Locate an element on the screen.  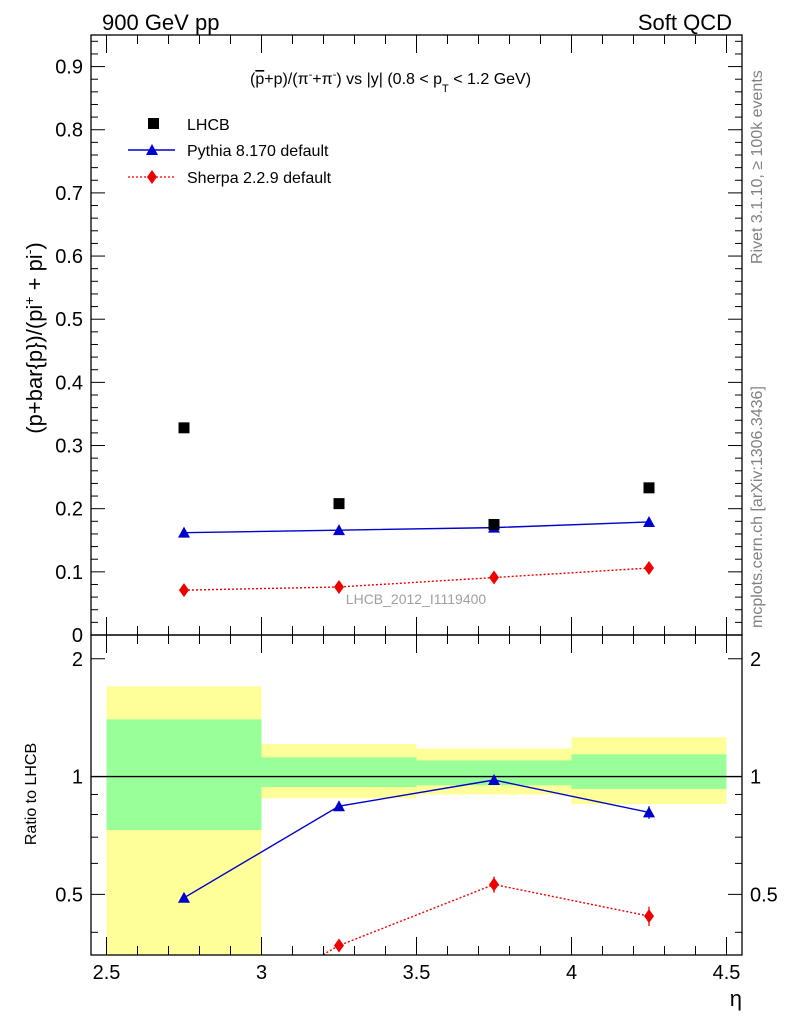
main-y-tick-label: 0.2 is located at coordinates (69, 510).